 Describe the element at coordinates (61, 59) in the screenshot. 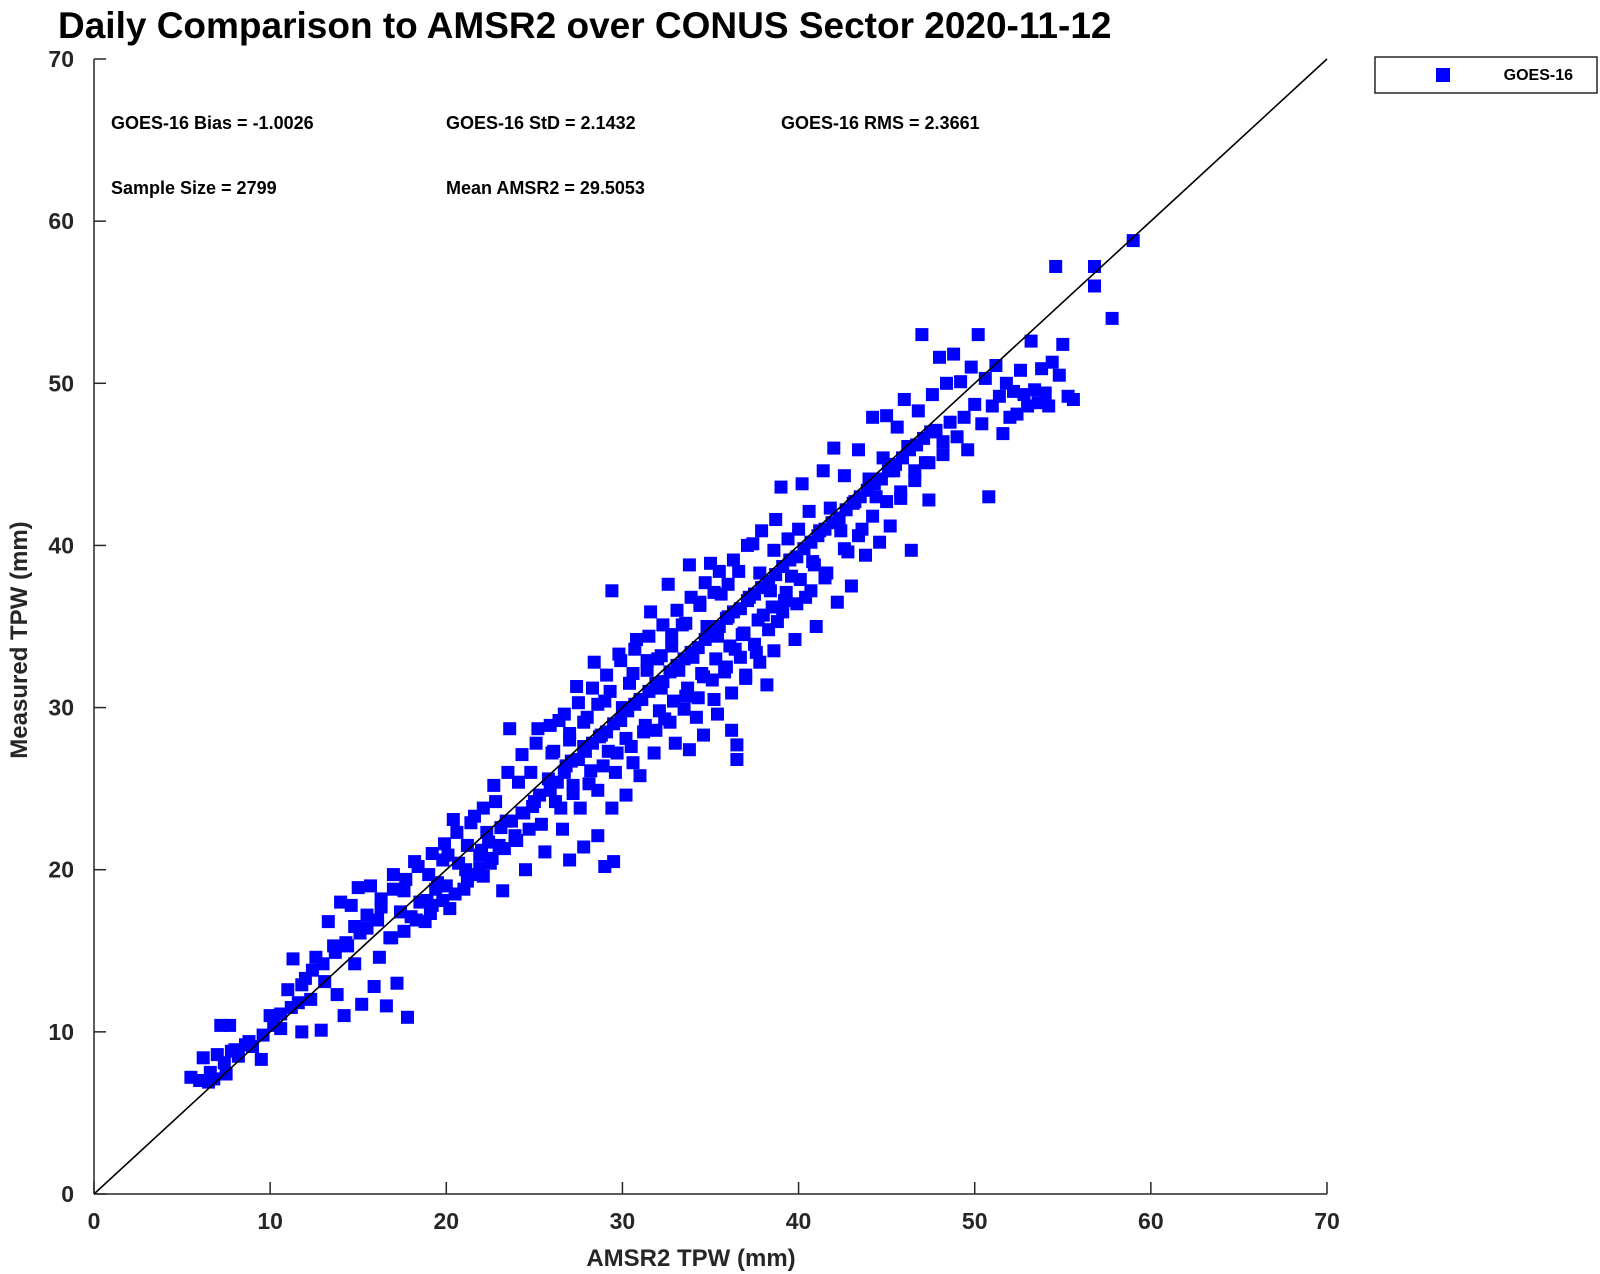

I see `y-tick-label: 70` at that location.